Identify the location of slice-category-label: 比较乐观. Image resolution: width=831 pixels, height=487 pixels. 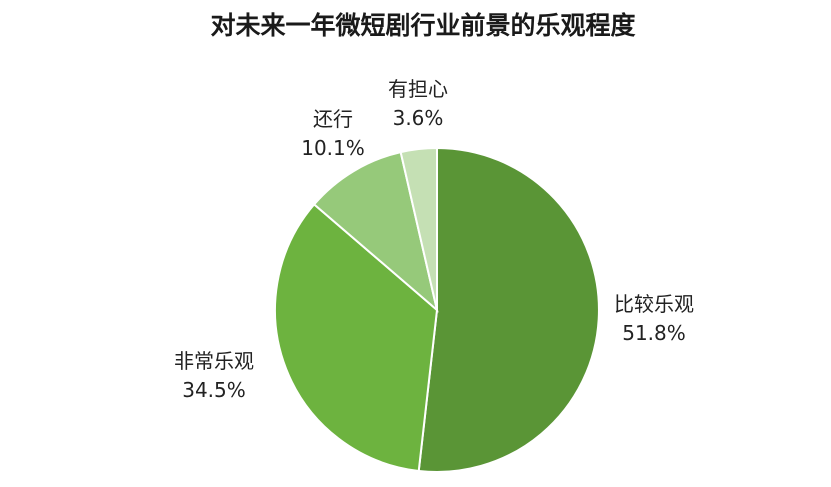
(654, 304).